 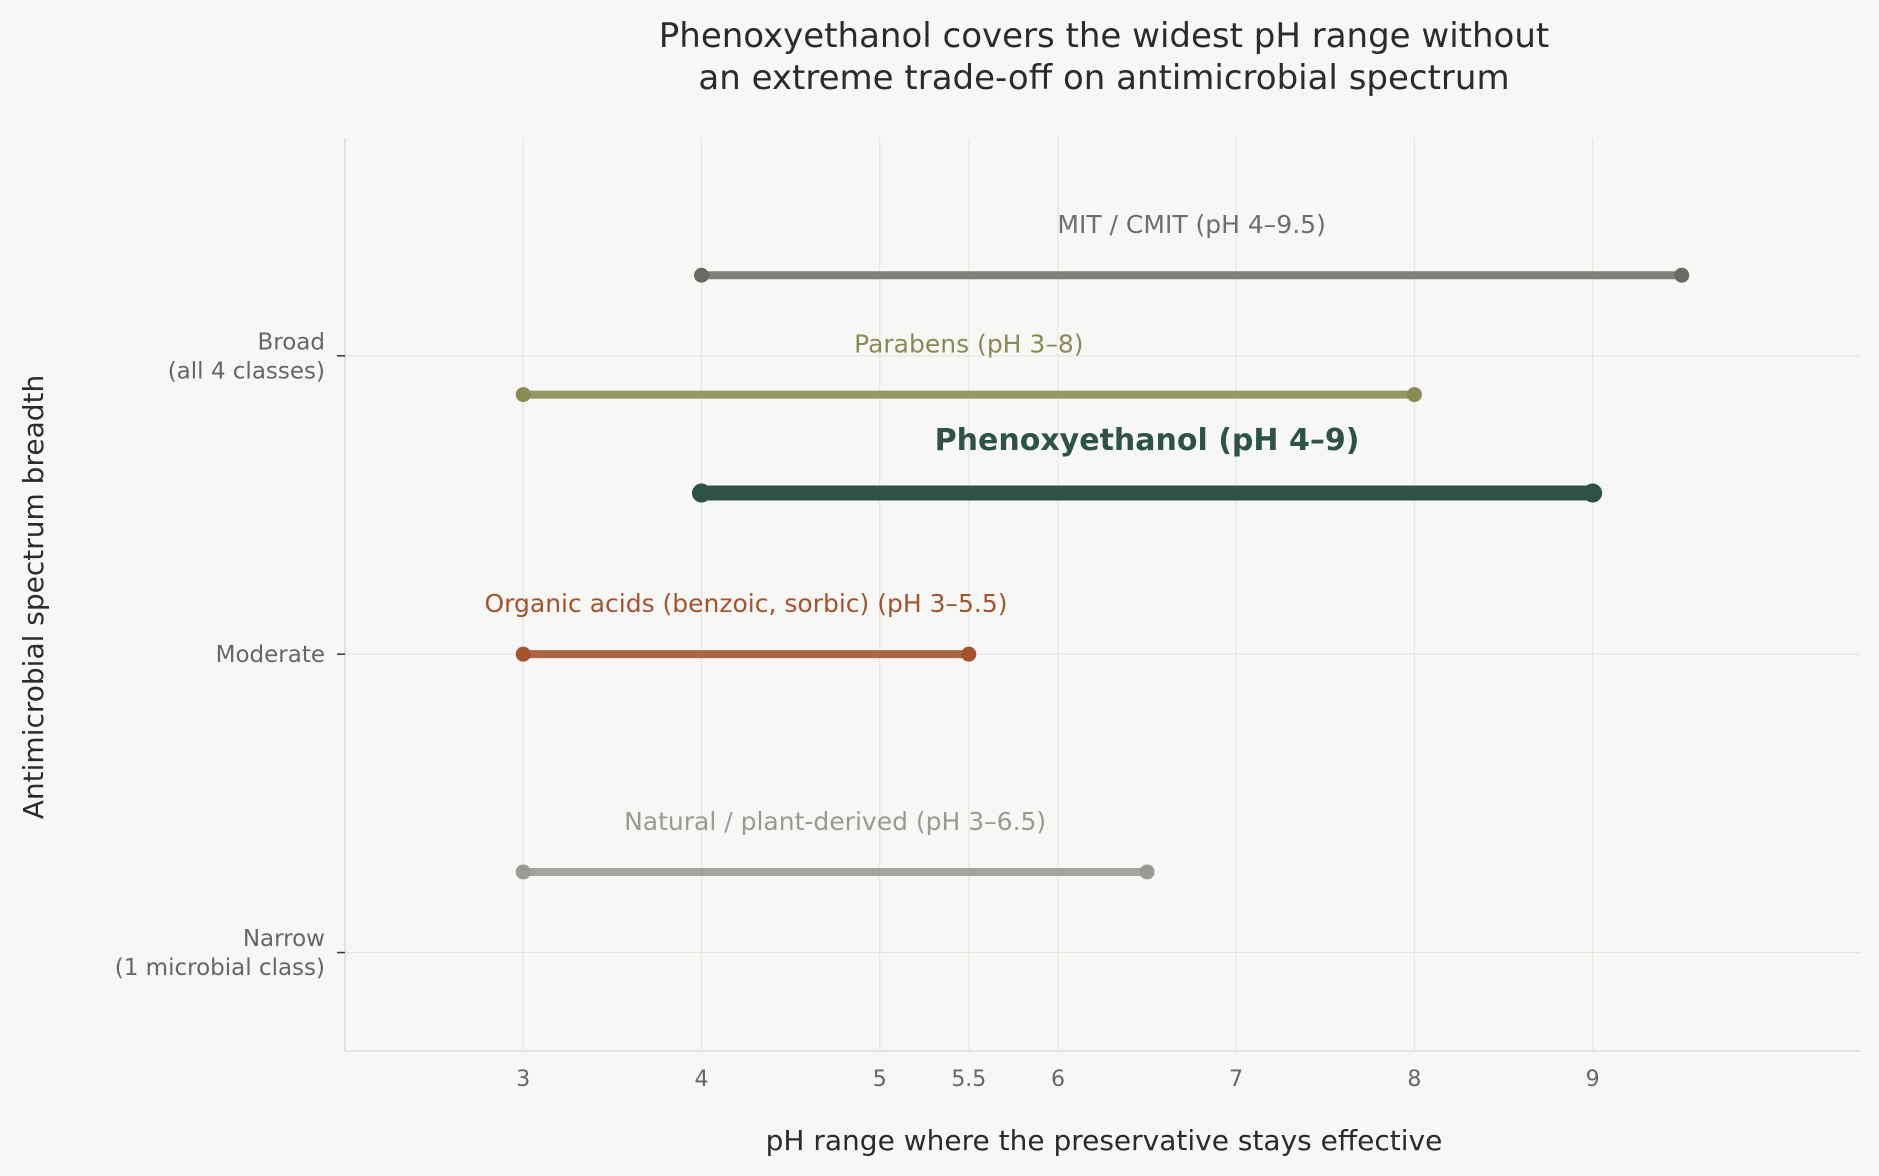 What do you see at coordinates (292, 342) in the screenshot?
I see `y-tick-label: Broad` at bounding box center [292, 342].